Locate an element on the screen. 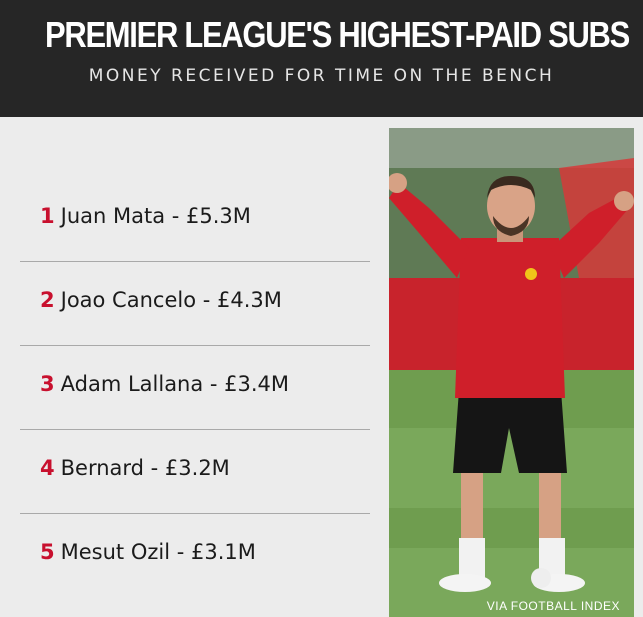 This screenshot has height=617, width=643. list-item: 4 Bernard - £3.2M is located at coordinates (195, 472).